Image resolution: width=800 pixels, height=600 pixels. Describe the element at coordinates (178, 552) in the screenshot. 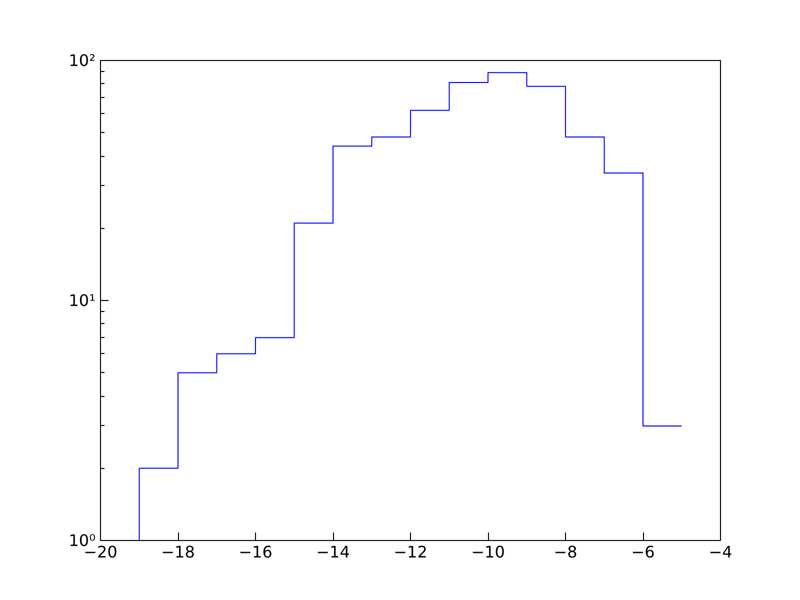

I see `x-tick-label: −18` at that location.